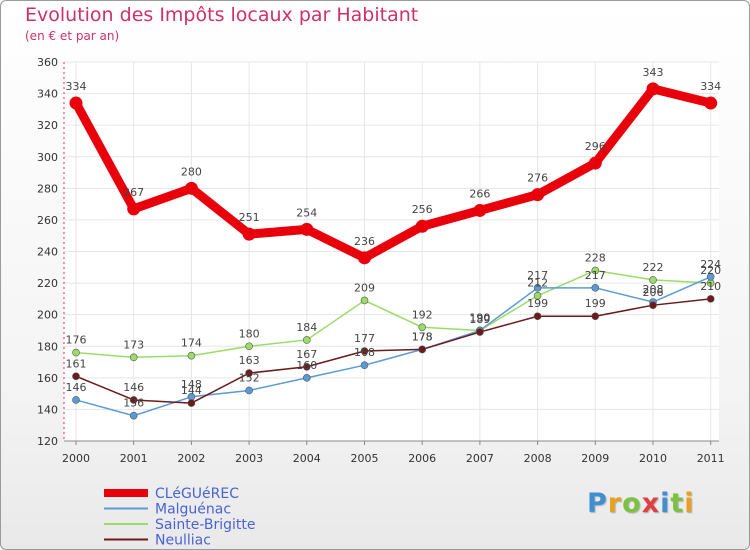 Image resolution: width=750 pixels, height=550 pixels. What do you see at coordinates (364, 338) in the screenshot?
I see `data-label: 177` at bounding box center [364, 338].